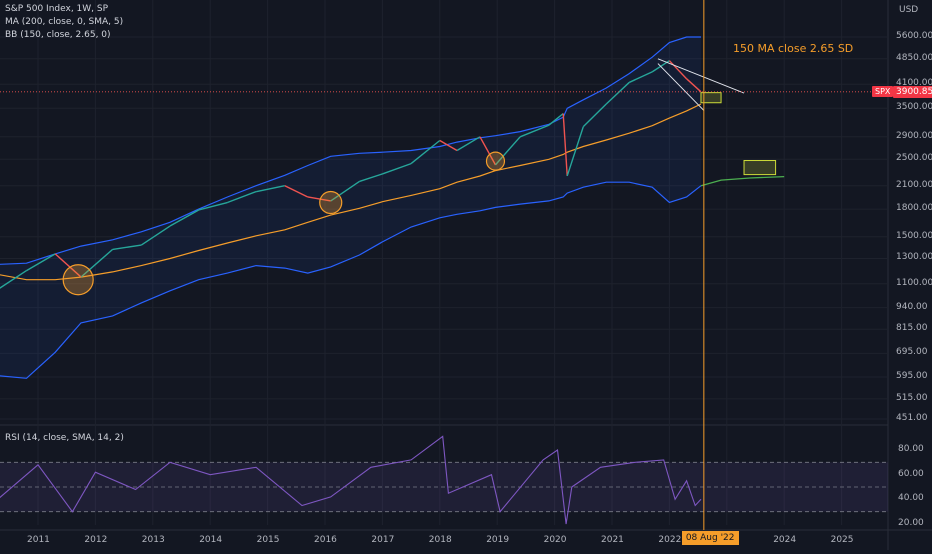 This screenshot has width=932, height=554. I want to click on rsi-tick-60.00: 60.00, so click(911, 473).